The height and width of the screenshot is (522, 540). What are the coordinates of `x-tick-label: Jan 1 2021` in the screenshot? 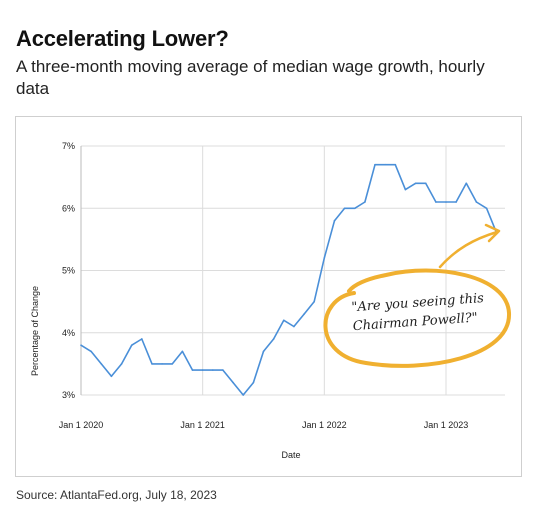 It's located at (202, 425).